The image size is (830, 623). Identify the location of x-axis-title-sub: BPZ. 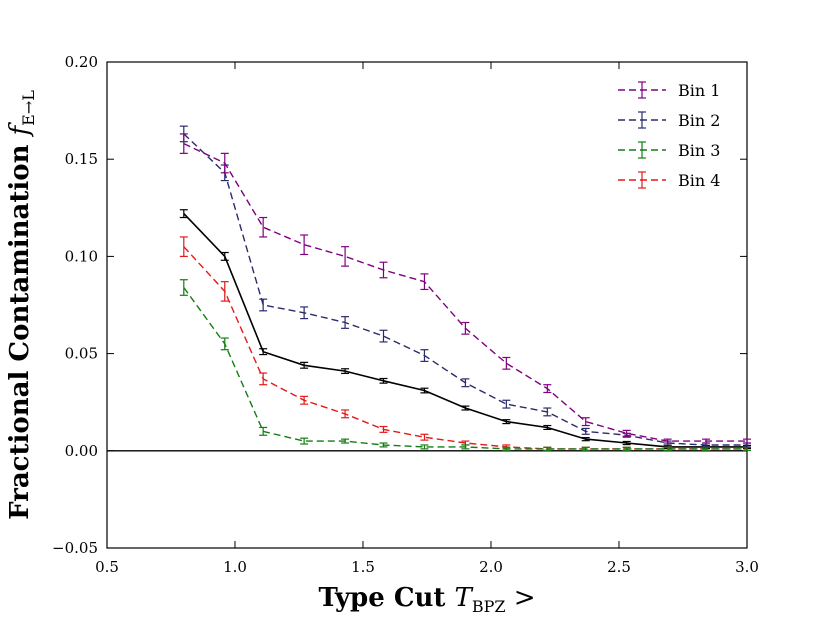
(489, 606).